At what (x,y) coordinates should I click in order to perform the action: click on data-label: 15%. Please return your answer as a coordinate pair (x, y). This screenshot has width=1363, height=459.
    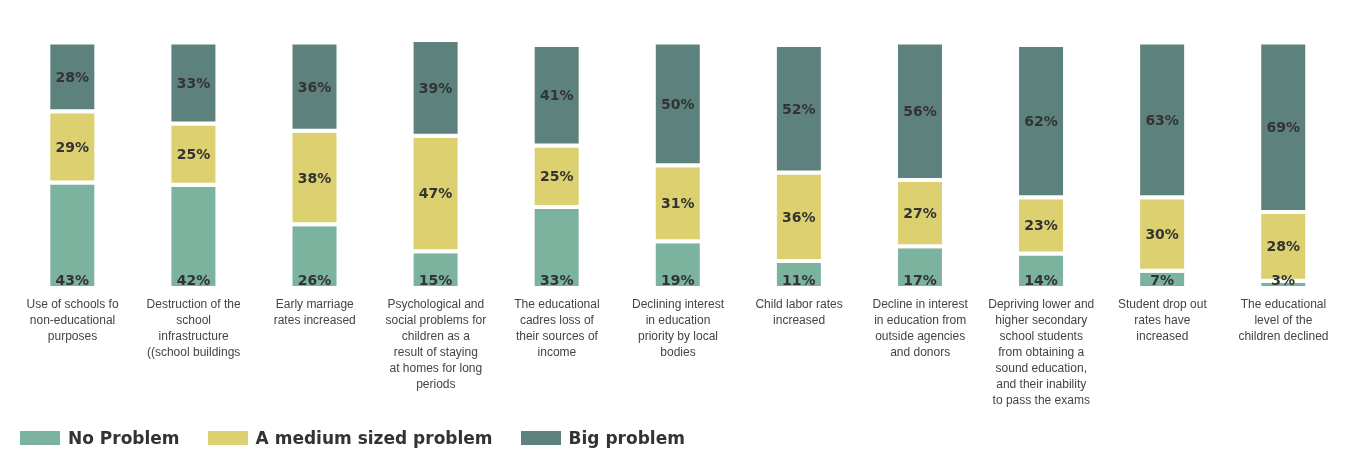
    Looking at the image, I should click on (435, 280).